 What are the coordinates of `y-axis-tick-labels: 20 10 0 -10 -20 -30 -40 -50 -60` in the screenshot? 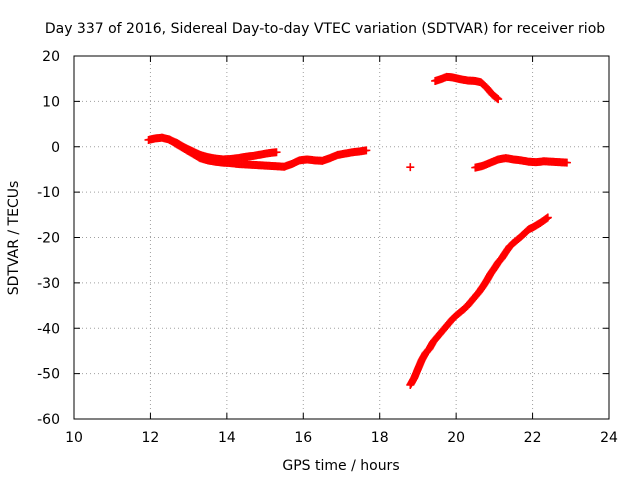 It's located at (48, 238).